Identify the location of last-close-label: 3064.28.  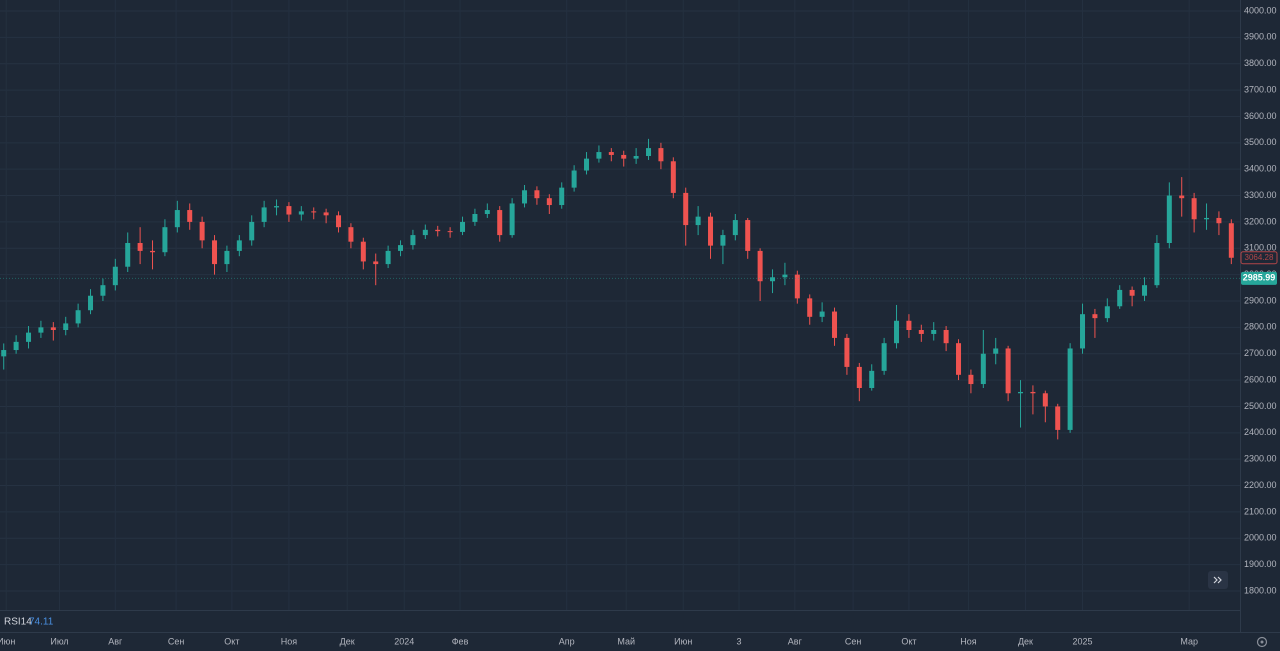
(1259, 257).